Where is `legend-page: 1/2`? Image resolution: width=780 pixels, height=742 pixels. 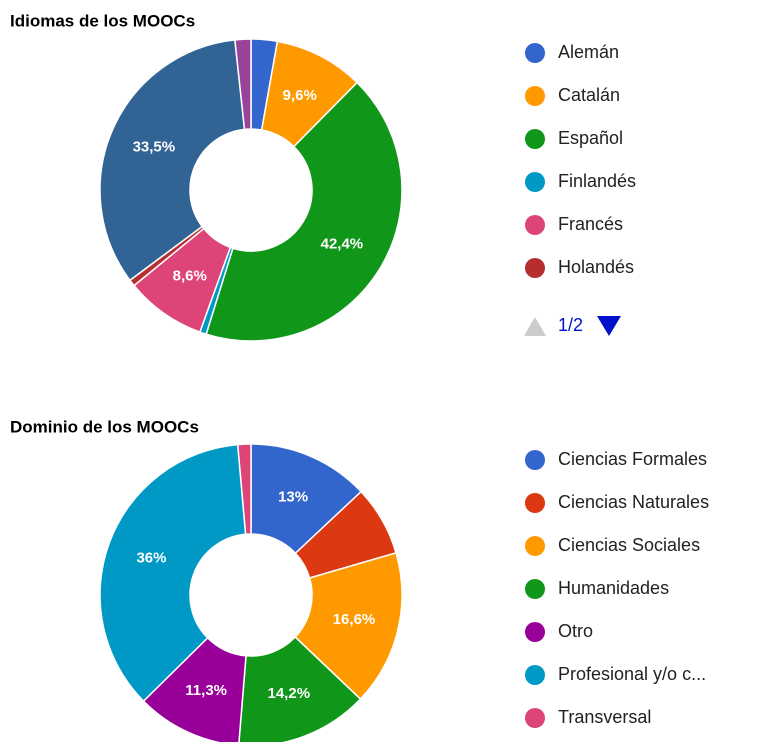
legend-page: 1/2 is located at coordinates (570, 325).